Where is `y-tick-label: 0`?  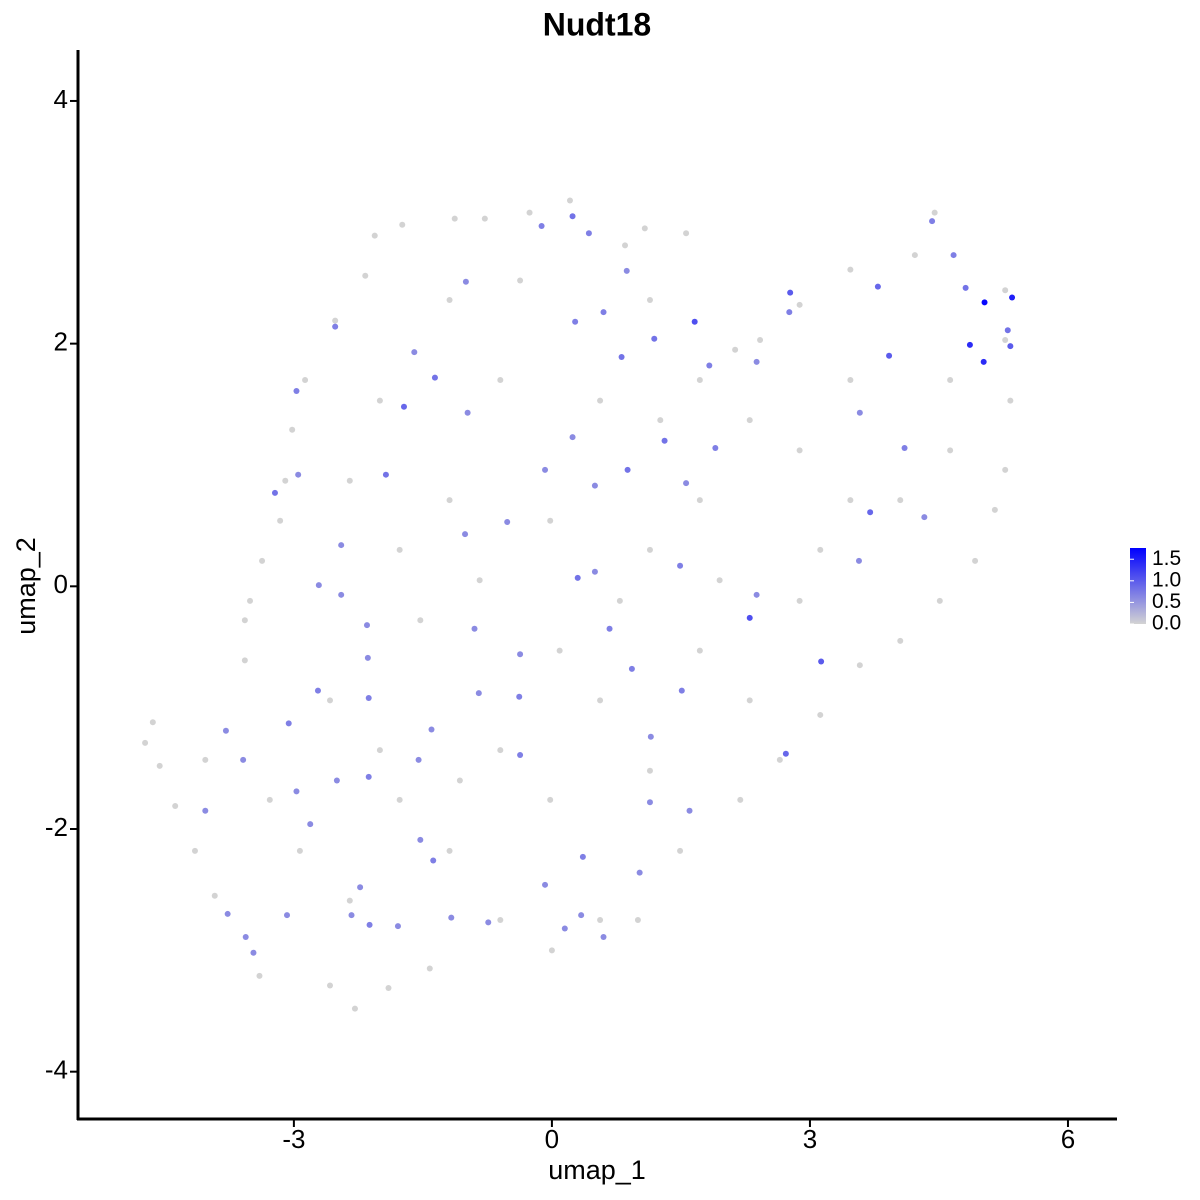 y-tick-label: 0 is located at coordinates (61, 584).